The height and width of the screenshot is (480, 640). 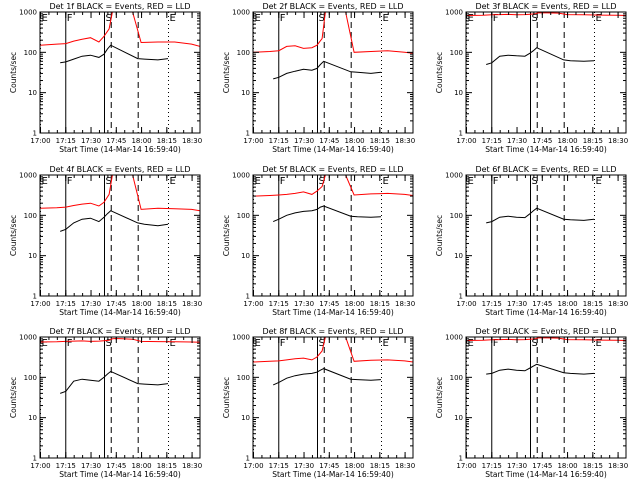 I want to click on panel-title: Det 2f BLACK = Events, RED = LLD, so click(x=332, y=6).